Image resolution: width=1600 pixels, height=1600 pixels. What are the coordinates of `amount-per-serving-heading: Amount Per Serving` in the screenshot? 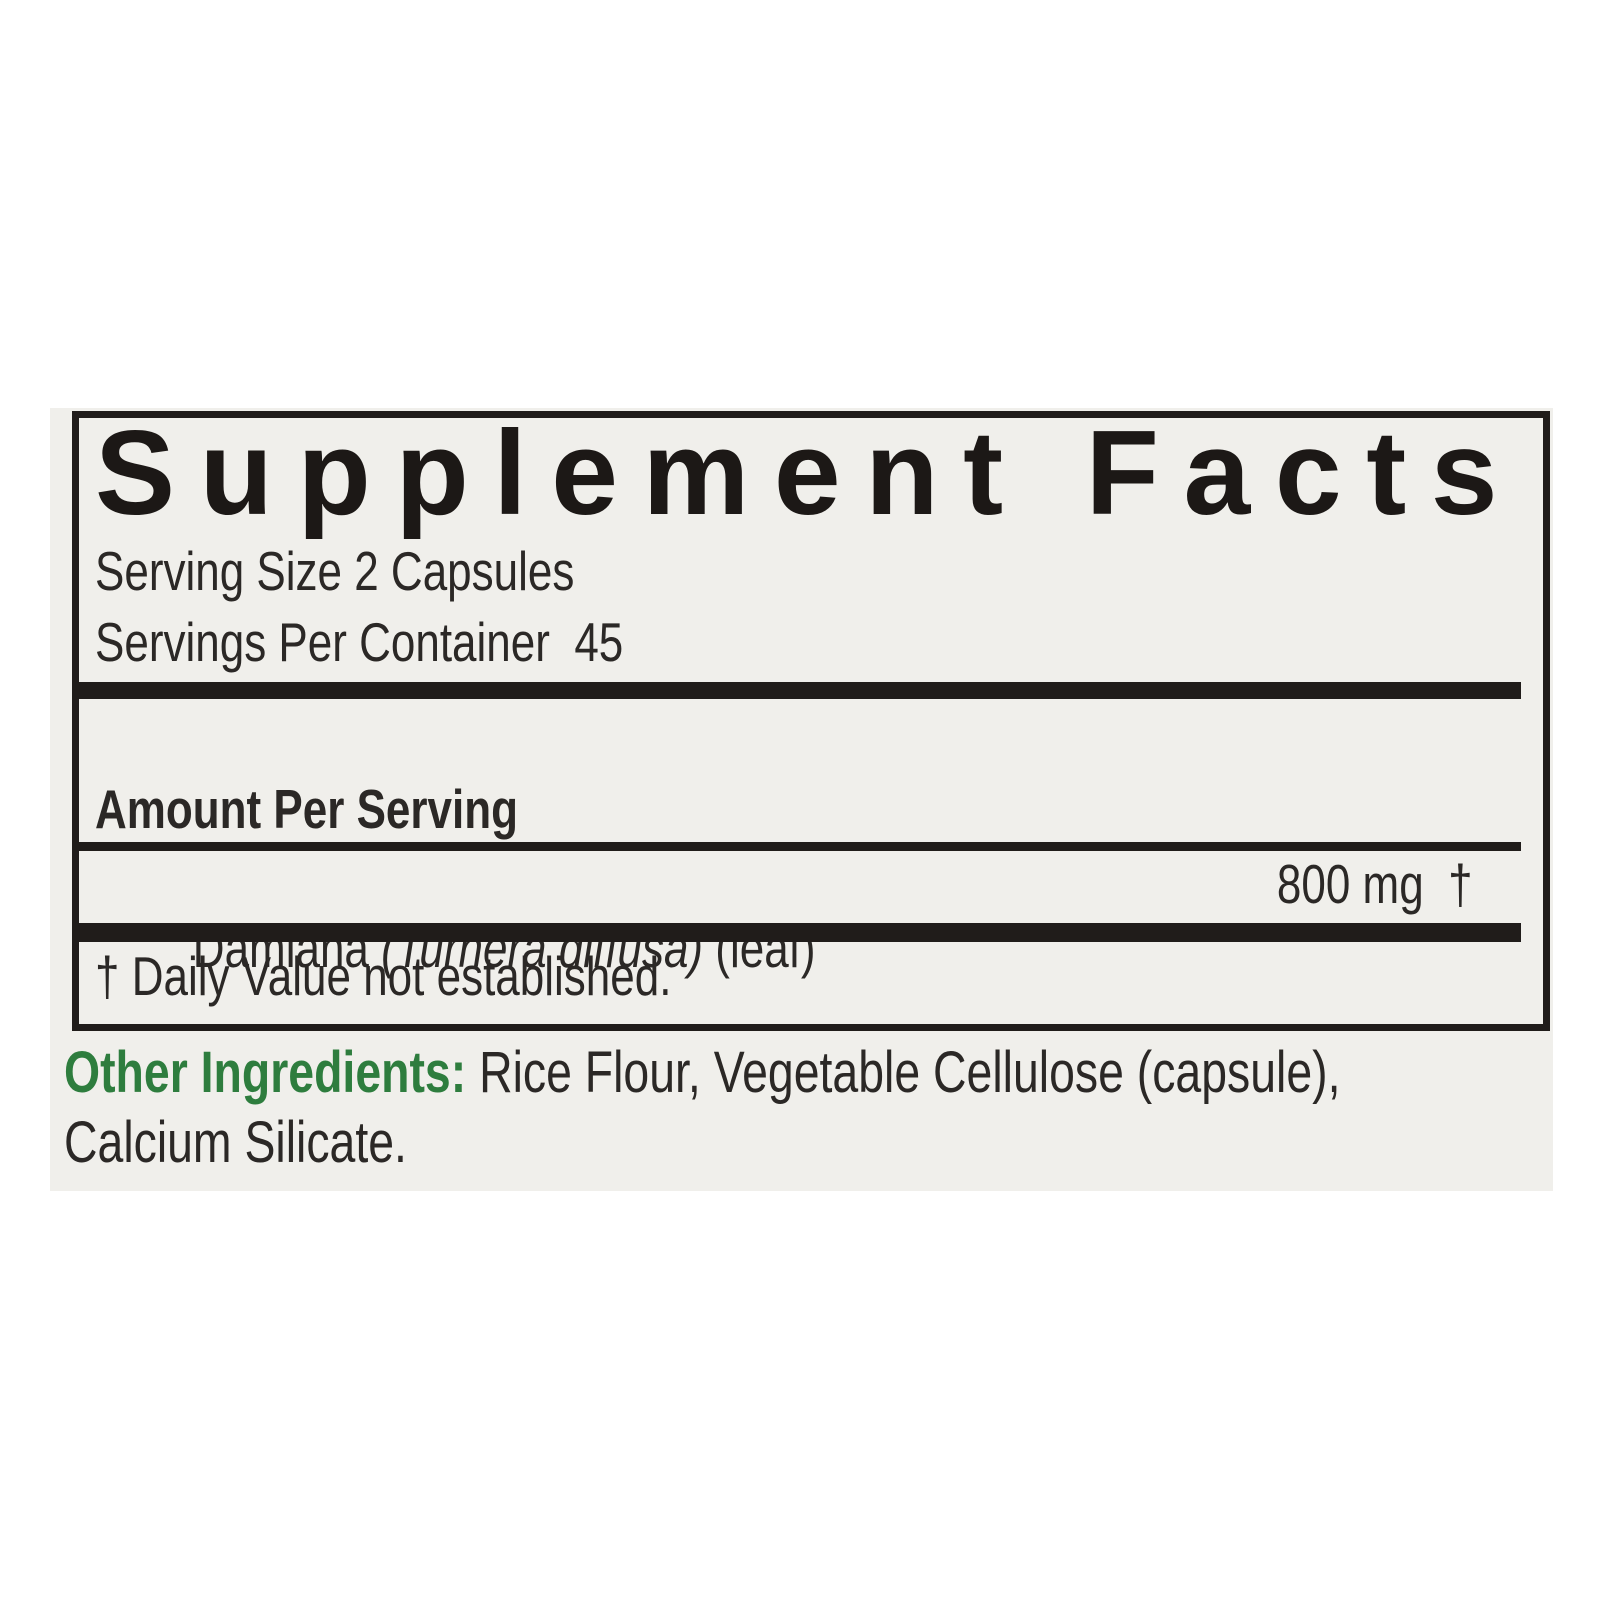 It's located at (306, 809).